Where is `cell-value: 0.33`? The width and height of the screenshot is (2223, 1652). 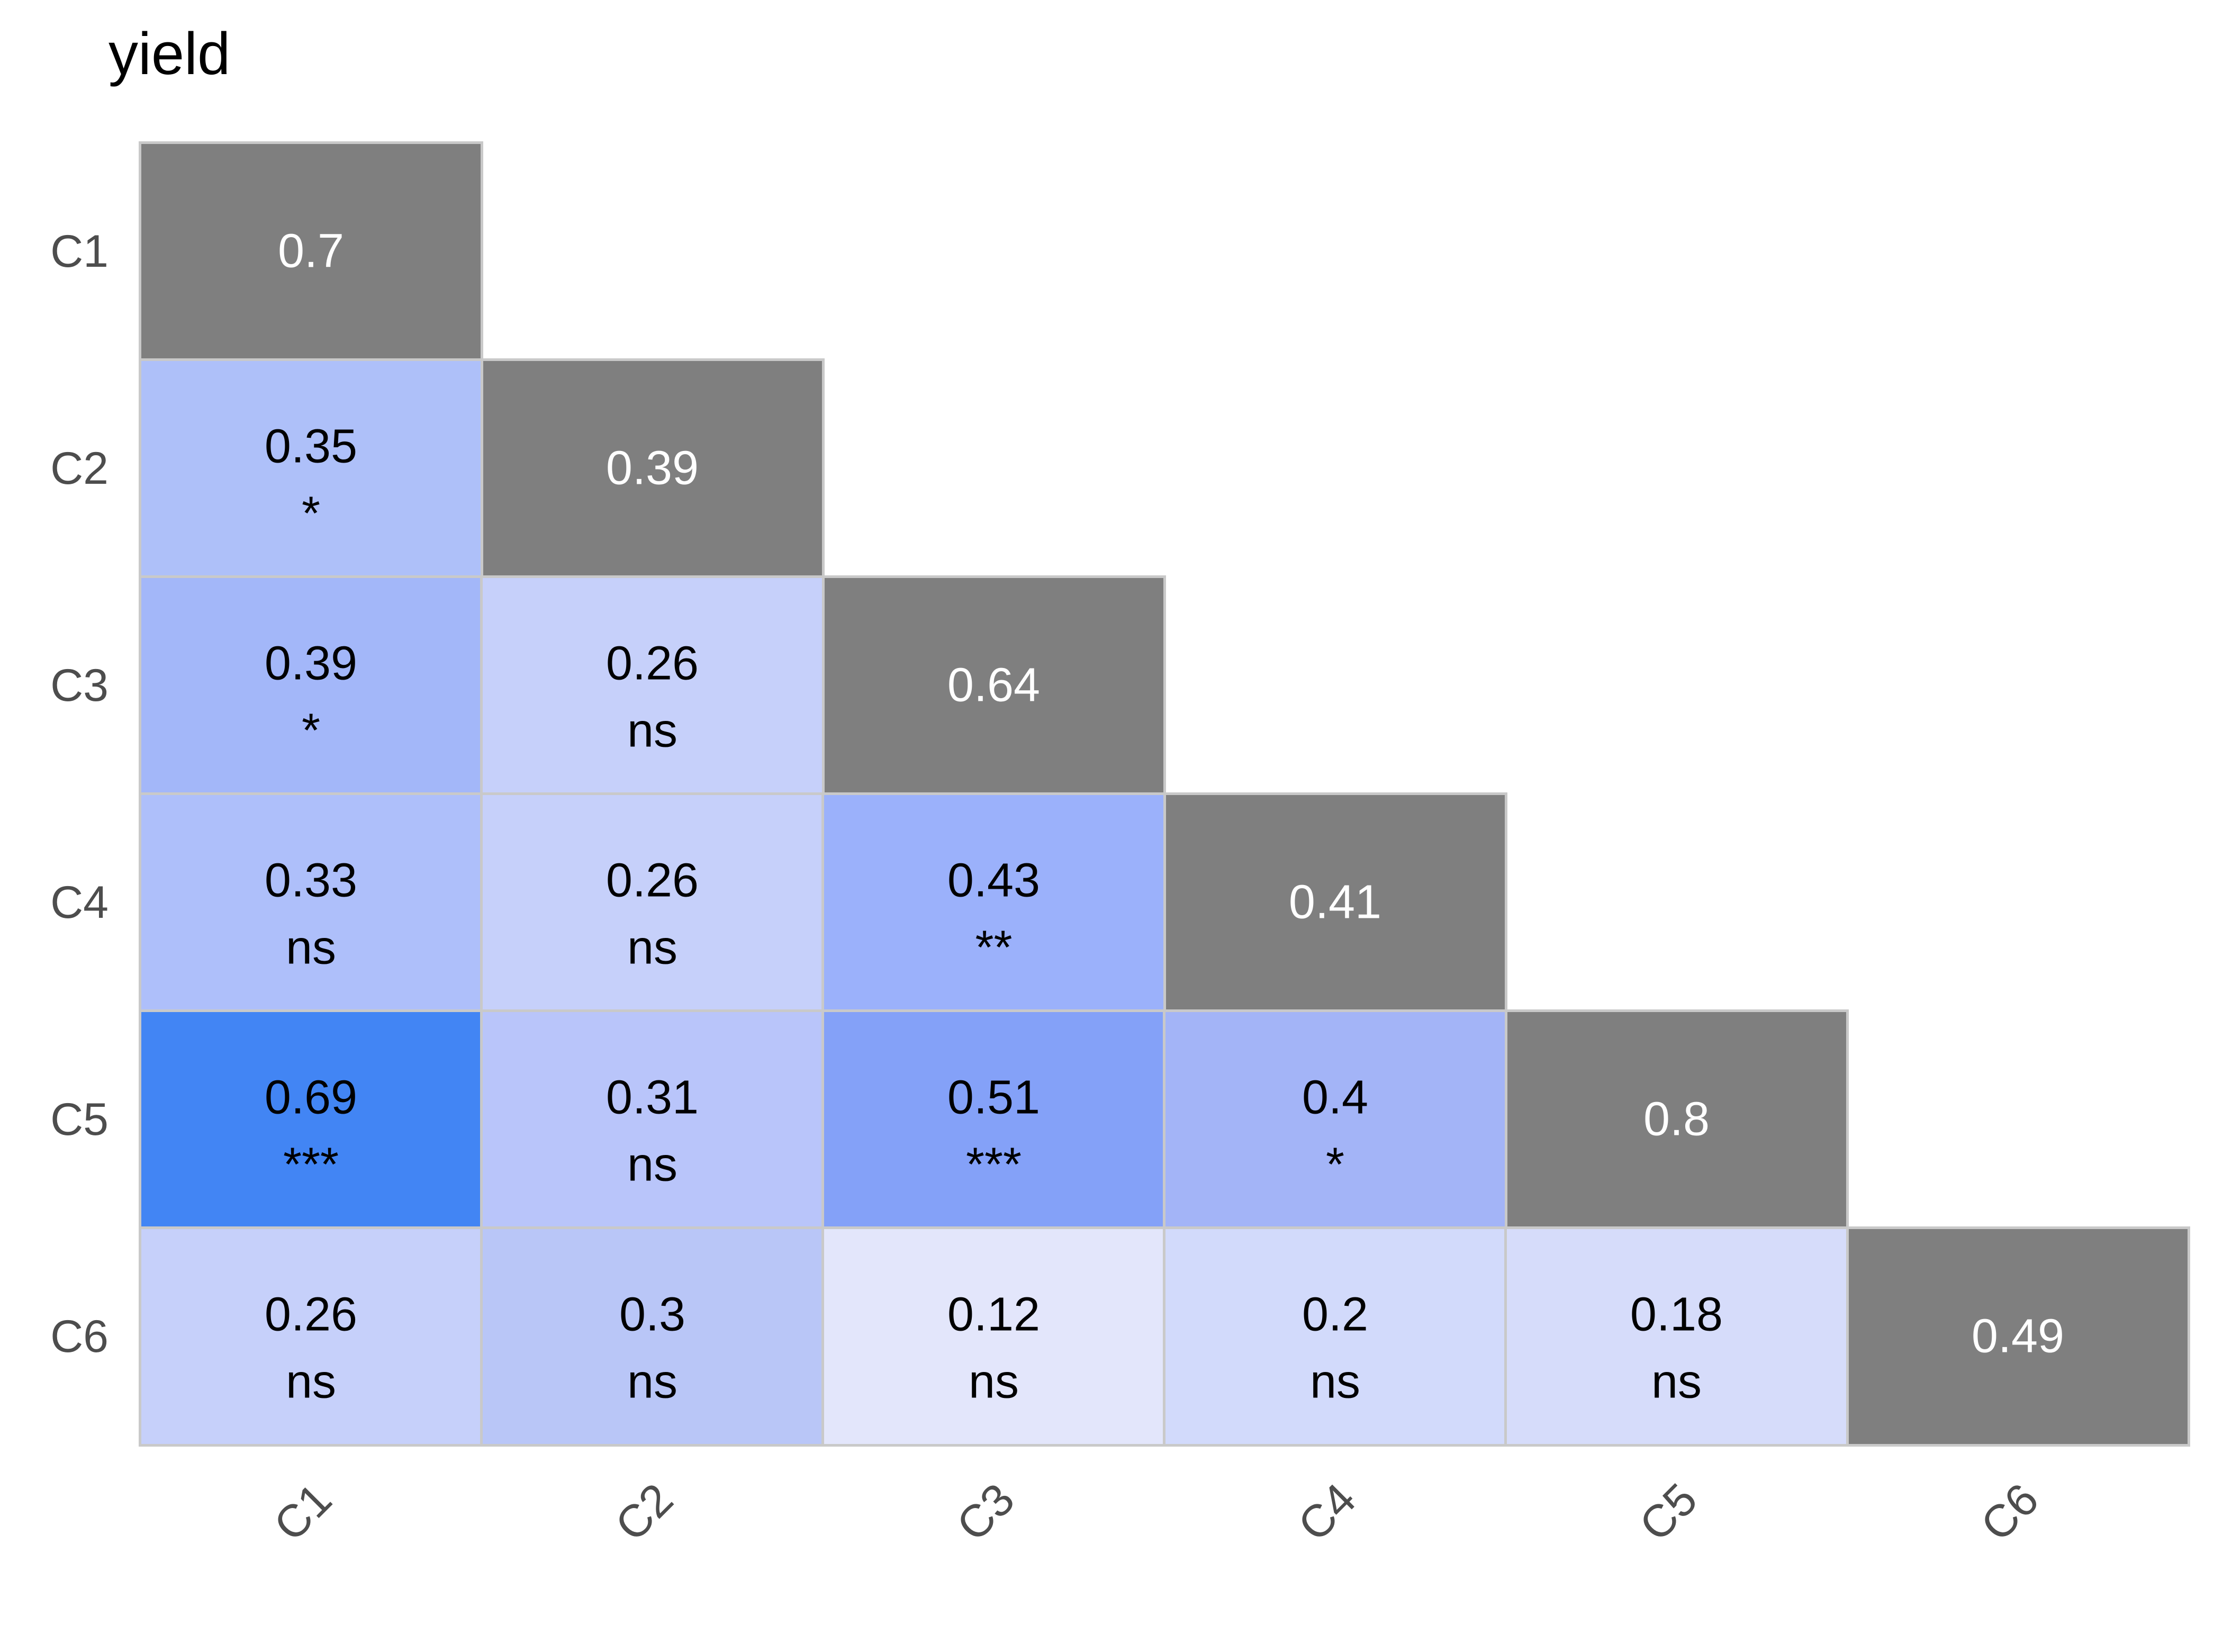
cell-value: 0.33 is located at coordinates (311, 880).